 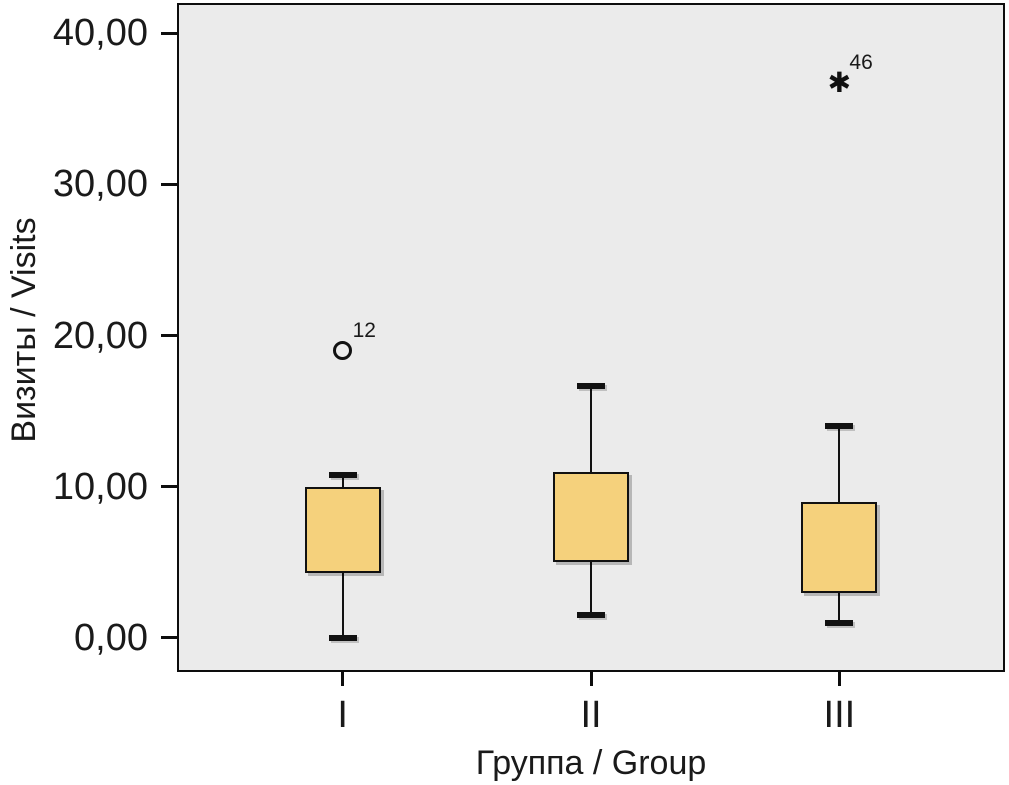 What do you see at coordinates (839, 83) in the screenshot?
I see `outlier-asterisk-marker: ✱` at bounding box center [839, 83].